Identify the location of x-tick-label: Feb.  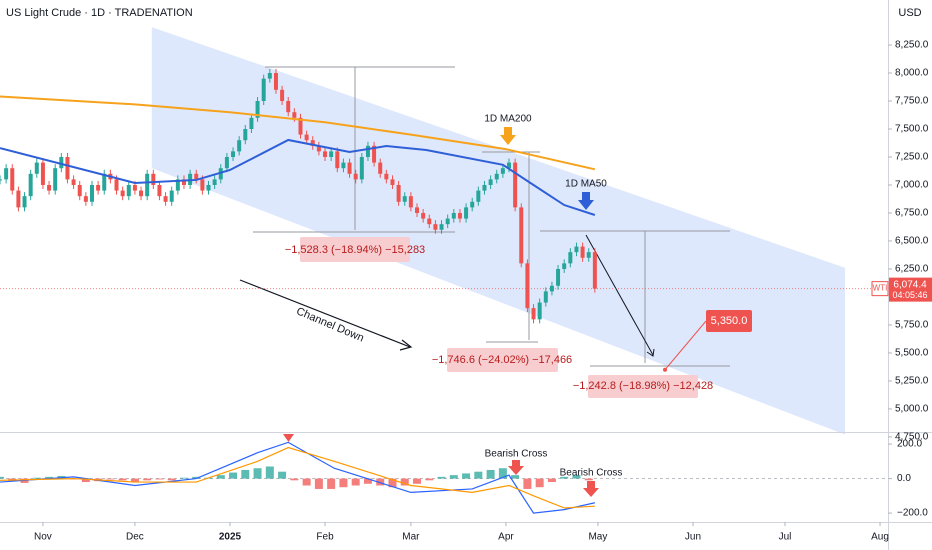
(325, 537).